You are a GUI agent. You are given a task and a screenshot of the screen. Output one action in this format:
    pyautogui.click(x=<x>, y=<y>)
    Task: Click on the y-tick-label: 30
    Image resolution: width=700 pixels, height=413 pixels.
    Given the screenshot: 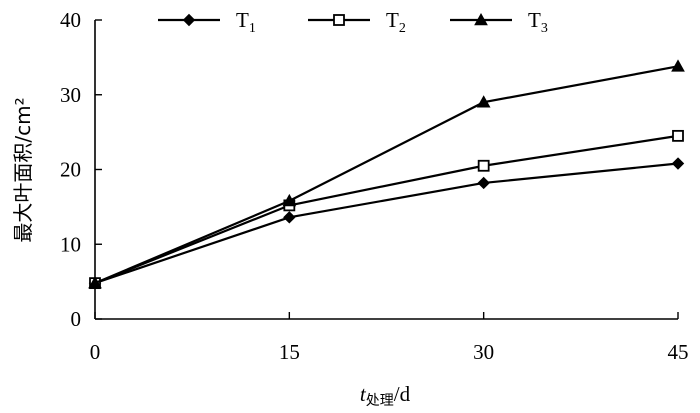 What is the action you would take?
    pyautogui.click(x=70, y=95)
    